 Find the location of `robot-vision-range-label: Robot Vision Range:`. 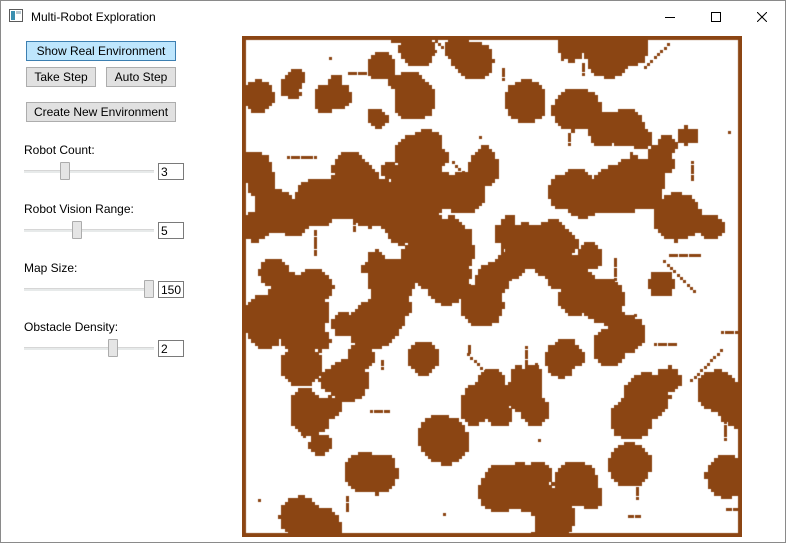

robot-vision-range-label: Robot Vision Range: is located at coordinates (79, 209).